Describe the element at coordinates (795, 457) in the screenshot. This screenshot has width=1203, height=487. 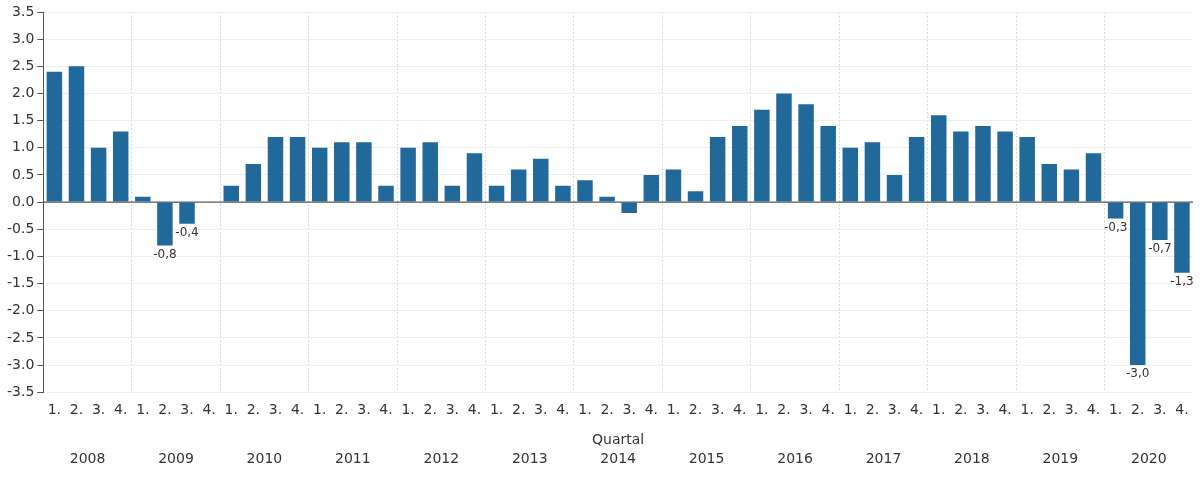
I see `text: 2016` at that location.